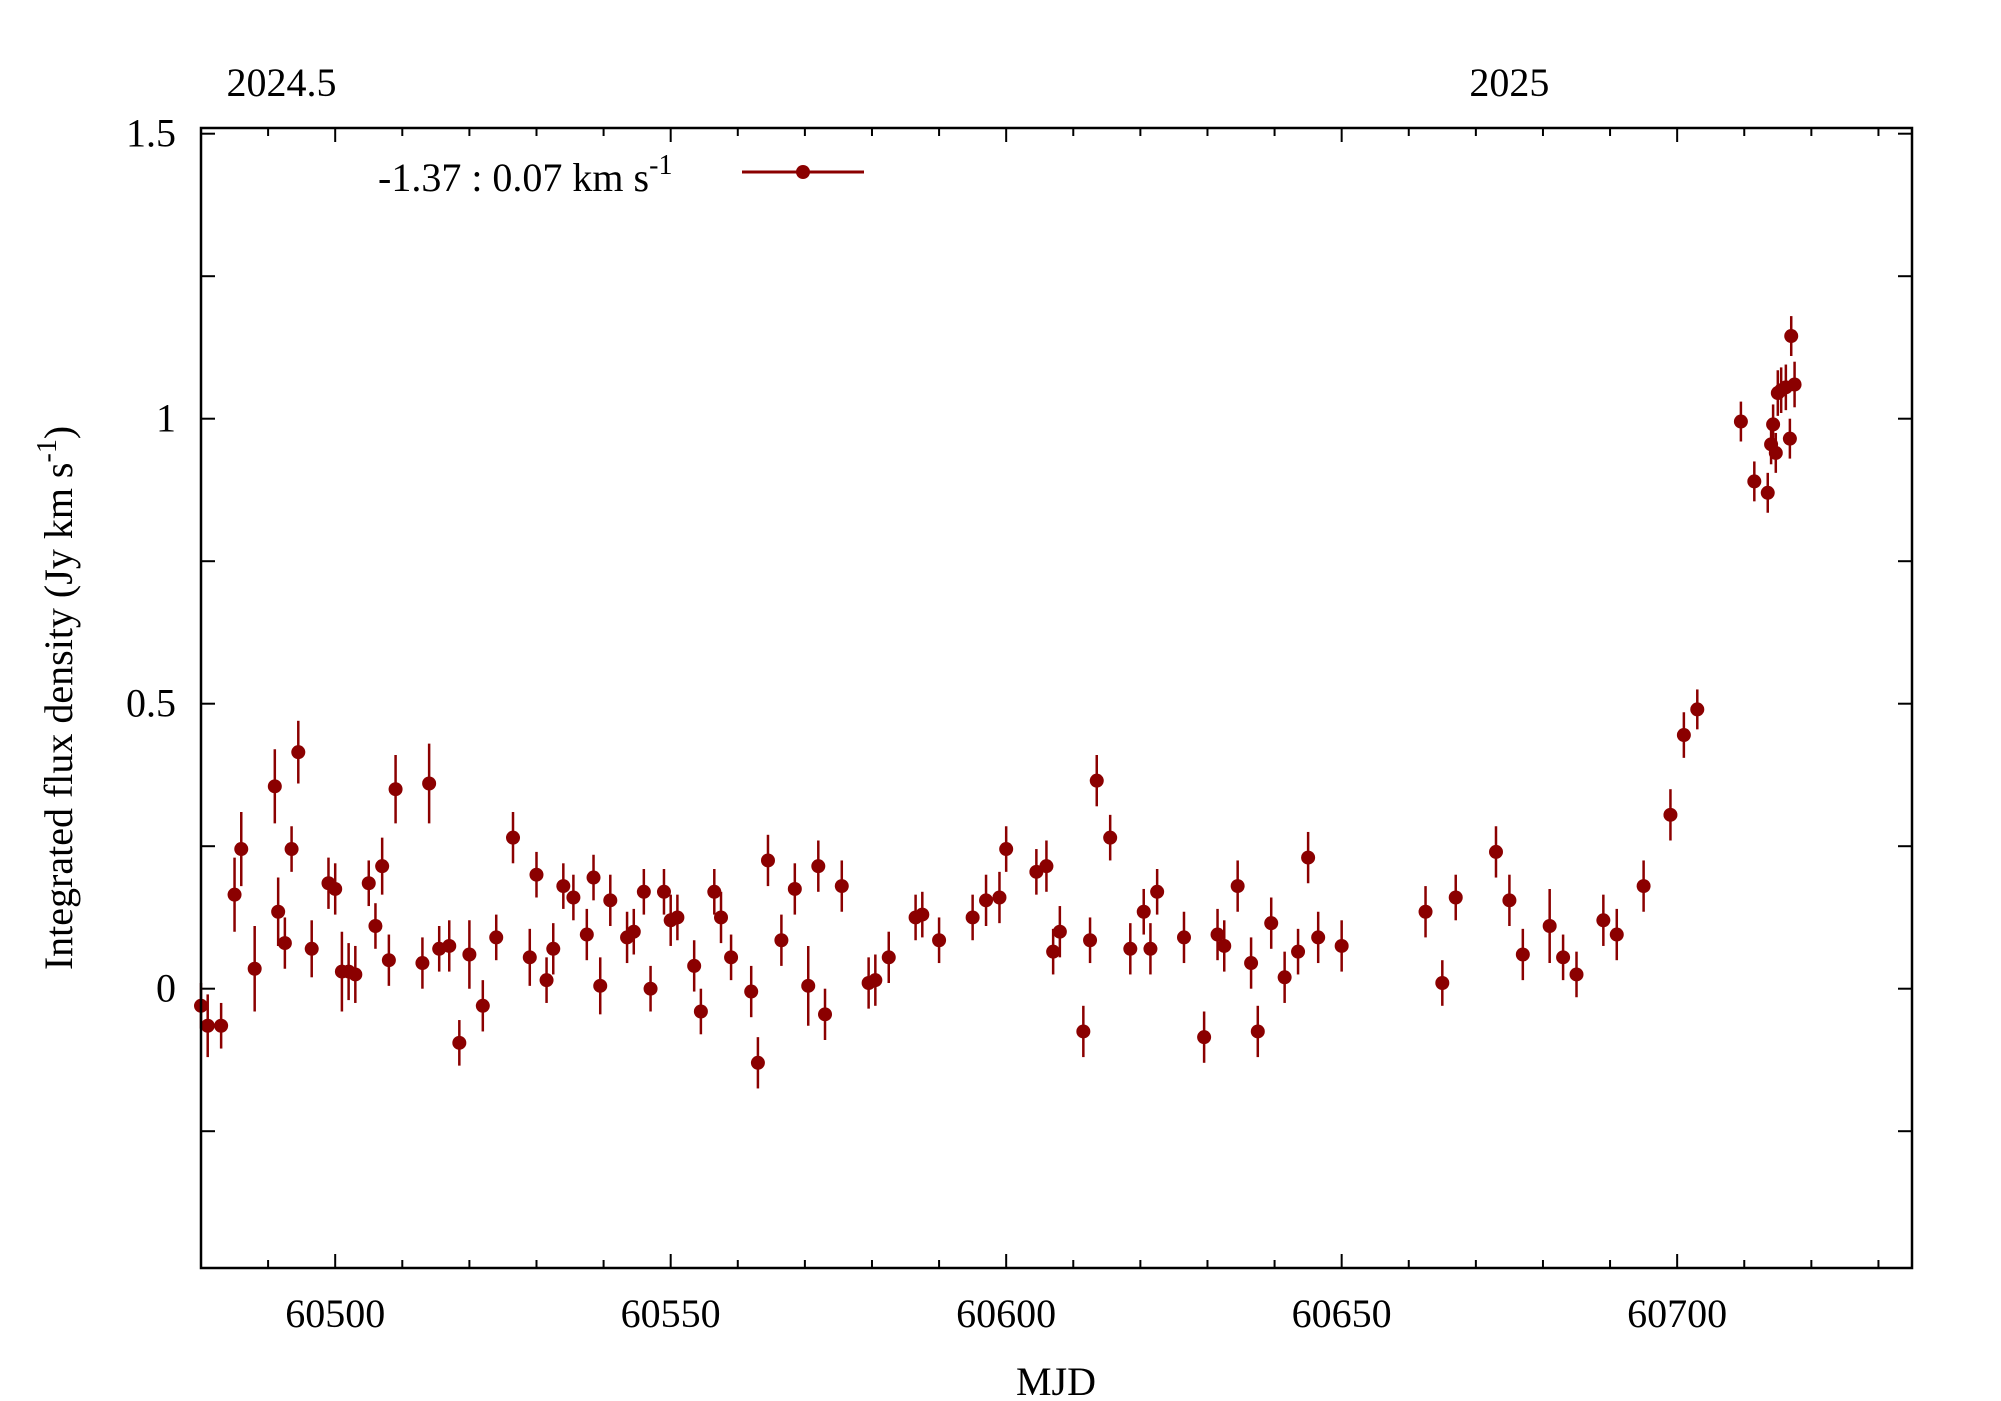 The height and width of the screenshot is (1401, 2001). Describe the element at coordinates (151, 703) in the screenshot. I see `y-tick-label: 0.5` at that location.